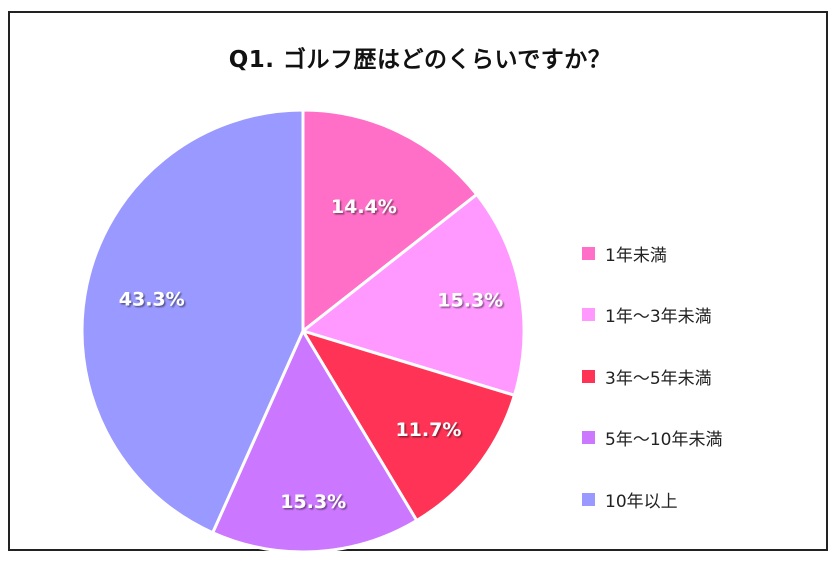 The image size is (840, 565). What do you see at coordinates (664, 440) in the screenshot?
I see `legend-label: 5年～10年未満` at bounding box center [664, 440].